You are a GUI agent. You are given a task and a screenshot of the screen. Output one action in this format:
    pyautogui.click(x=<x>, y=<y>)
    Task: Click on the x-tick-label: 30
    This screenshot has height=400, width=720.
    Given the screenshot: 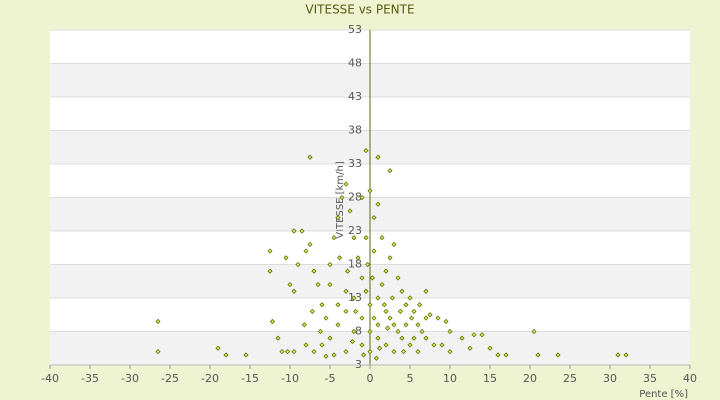 What is the action you would take?
    pyautogui.click(x=610, y=378)
    